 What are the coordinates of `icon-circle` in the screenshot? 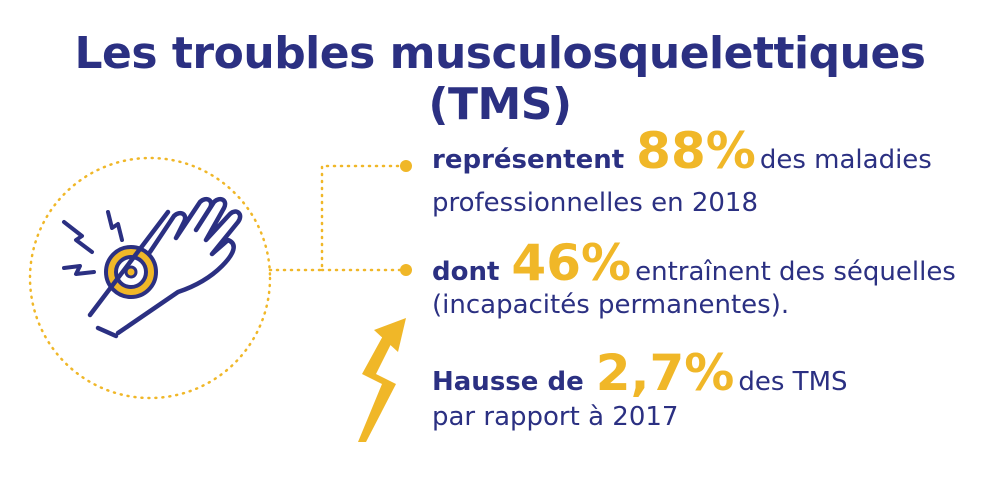 It's located at (150, 278).